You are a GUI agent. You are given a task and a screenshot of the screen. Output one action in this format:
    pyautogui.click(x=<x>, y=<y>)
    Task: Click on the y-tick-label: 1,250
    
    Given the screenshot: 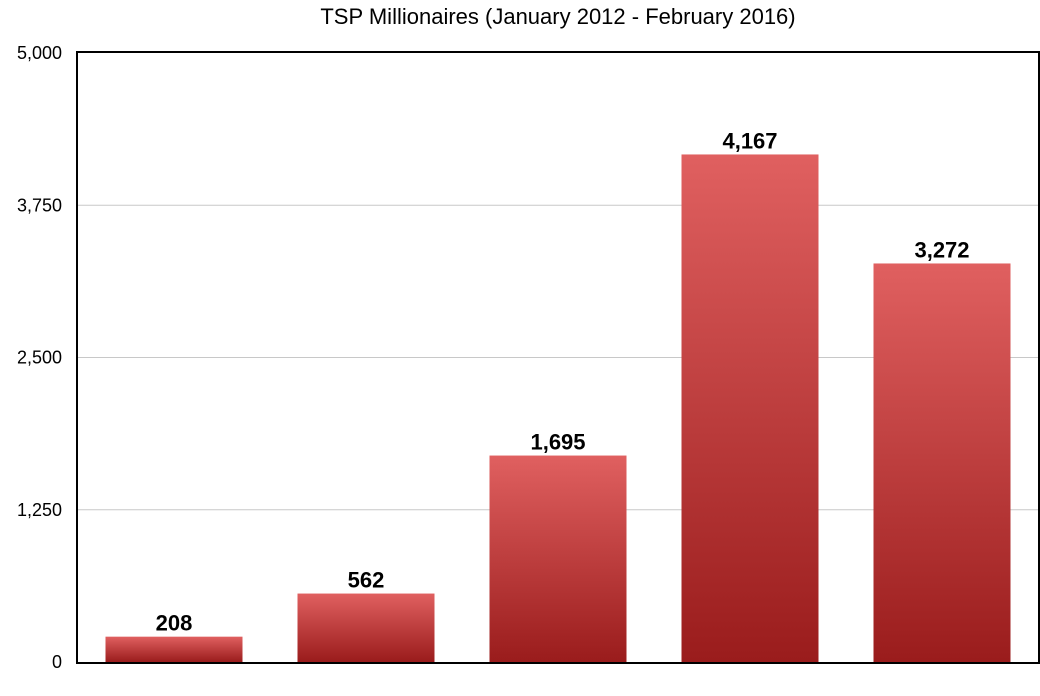 What is the action you would take?
    pyautogui.click(x=39, y=510)
    